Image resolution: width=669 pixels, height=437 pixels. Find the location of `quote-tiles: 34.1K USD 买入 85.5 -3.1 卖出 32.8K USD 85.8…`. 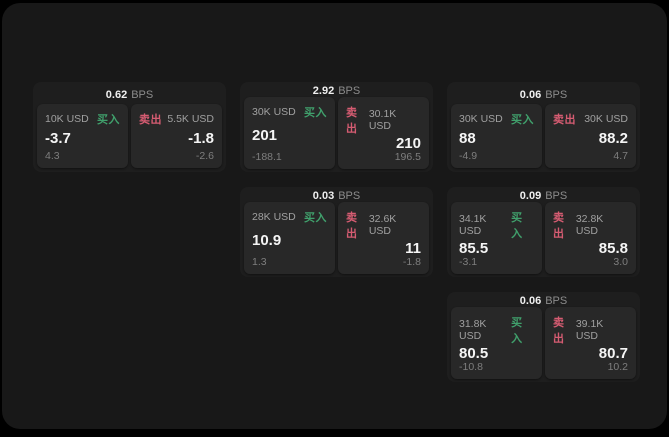

quote-tiles: 34.1K USD 买入 85.5 -3.1 卖出 32.8K USD 85.8… is located at coordinates (543, 238).